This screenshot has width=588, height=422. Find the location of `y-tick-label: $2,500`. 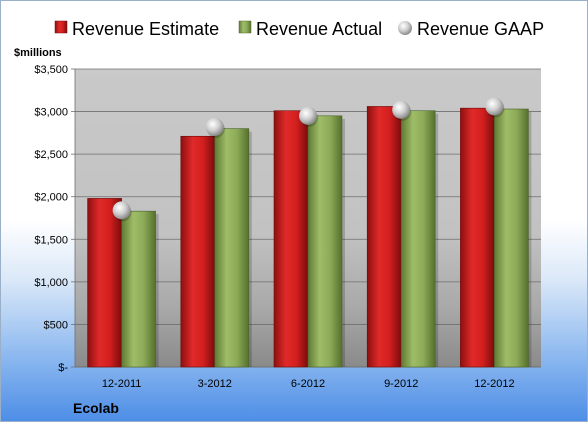

y-tick-label: $2,500 is located at coordinates (51, 155).